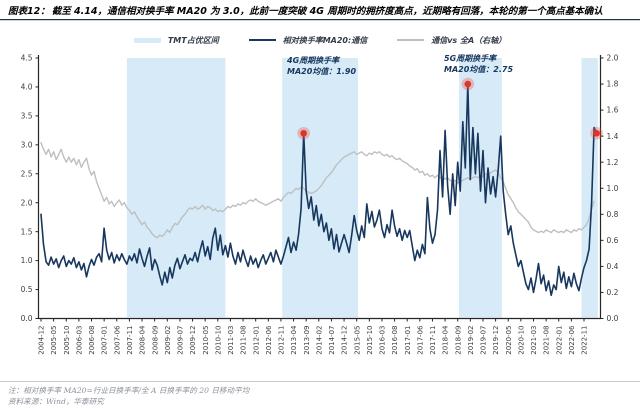  Describe the element at coordinates (27, 260) in the screenshot. I see `left-axis-tick-label: 1.0` at that location.